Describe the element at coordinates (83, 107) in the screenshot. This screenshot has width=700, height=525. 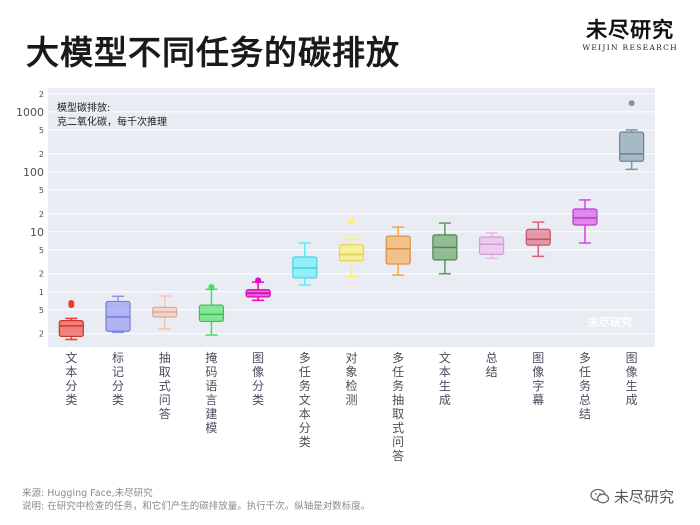
I see `chart-annotation-line1: 模型碳排放:` at that location.